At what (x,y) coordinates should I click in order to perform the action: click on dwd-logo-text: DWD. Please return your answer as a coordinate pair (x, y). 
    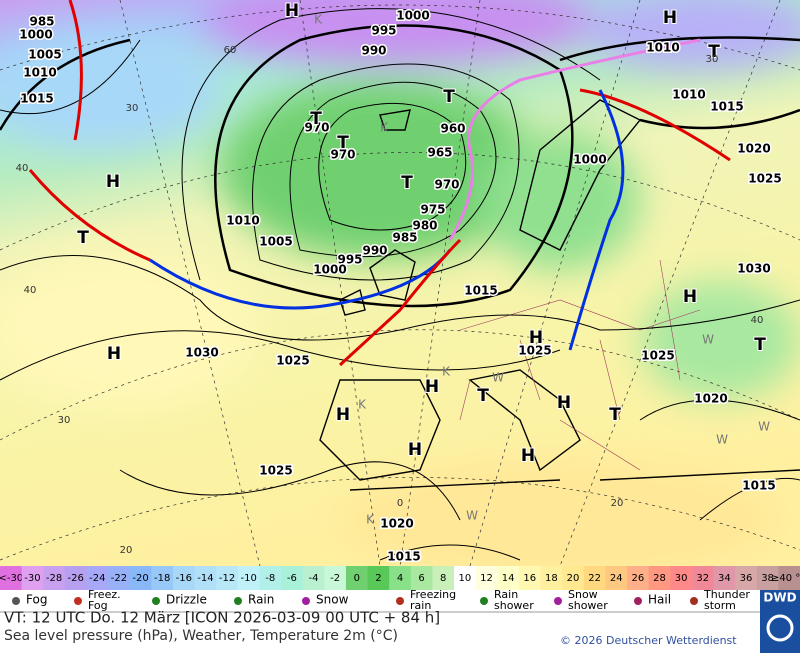
    Looking at the image, I should click on (779, 598).